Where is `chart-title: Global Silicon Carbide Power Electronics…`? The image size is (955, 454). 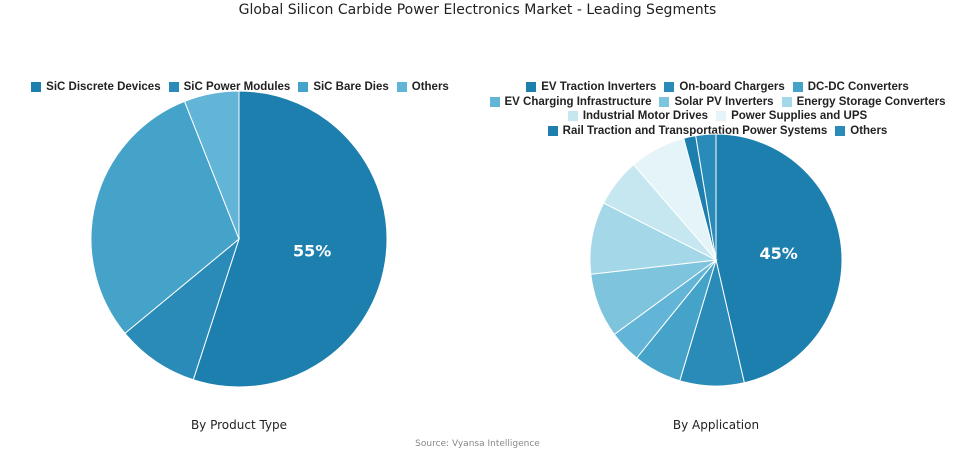 chart-title: Global Silicon Carbide Power Electronics… is located at coordinates (477, 10).